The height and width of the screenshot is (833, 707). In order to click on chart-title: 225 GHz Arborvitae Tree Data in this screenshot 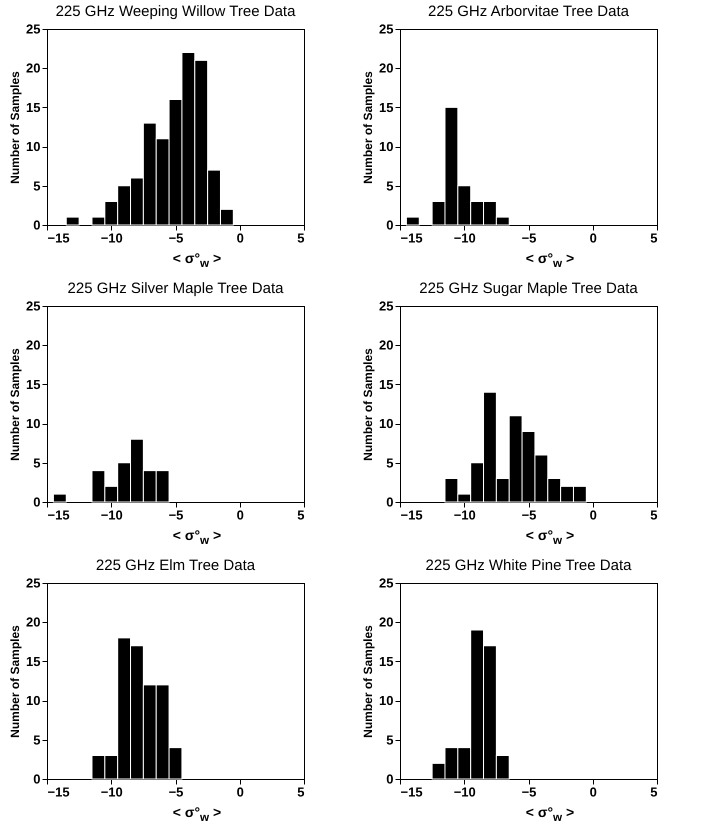, I will do `click(529, 11)`.